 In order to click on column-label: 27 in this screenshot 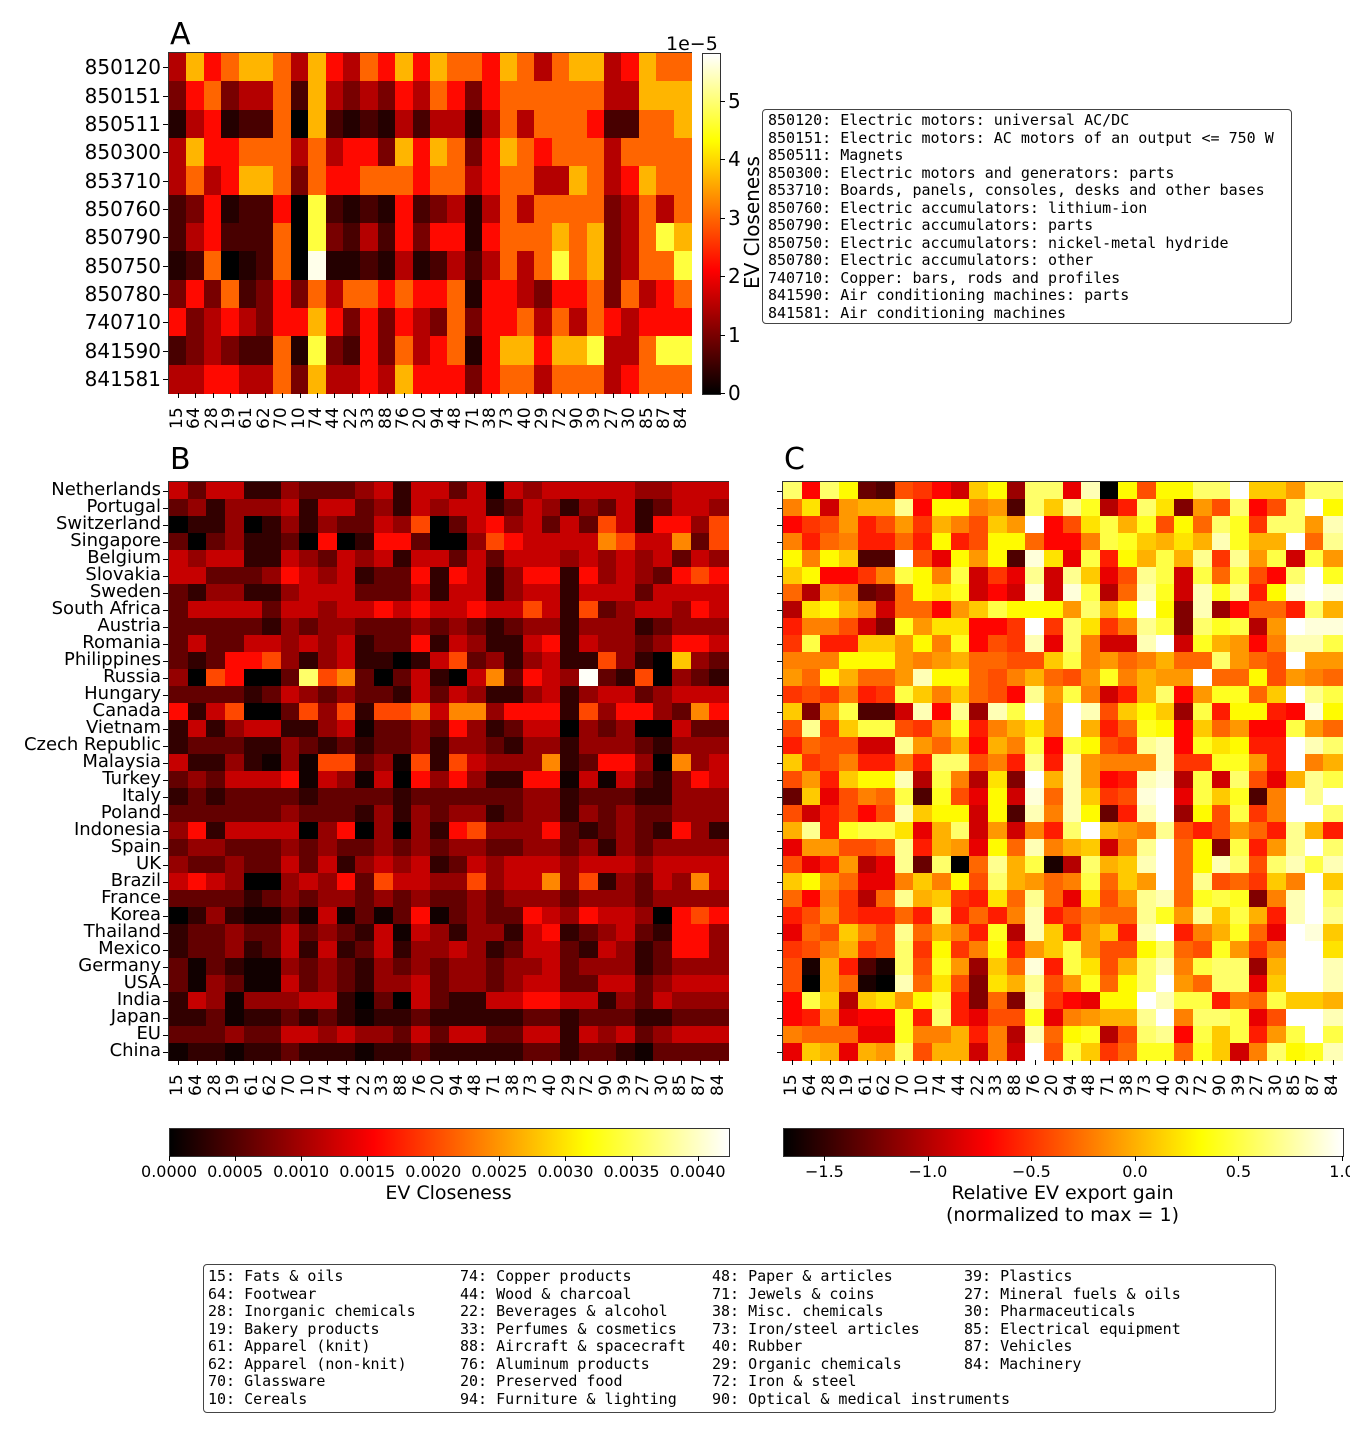, I will do `click(643, 1085)`.